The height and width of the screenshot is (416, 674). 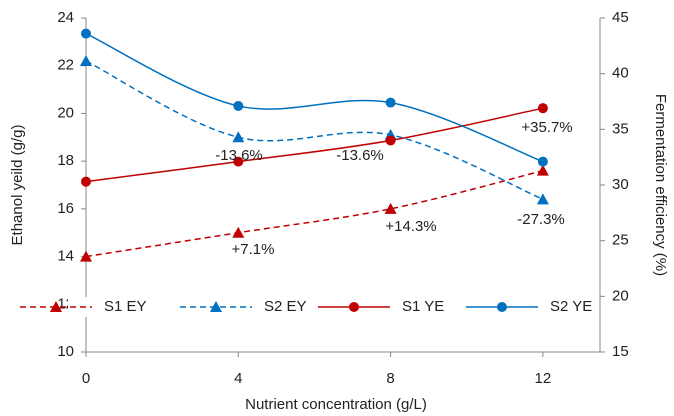 What do you see at coordinates (65, 351) in the screenshot?
I see `y-tick-label: 10` at bounding box center [65, 351].